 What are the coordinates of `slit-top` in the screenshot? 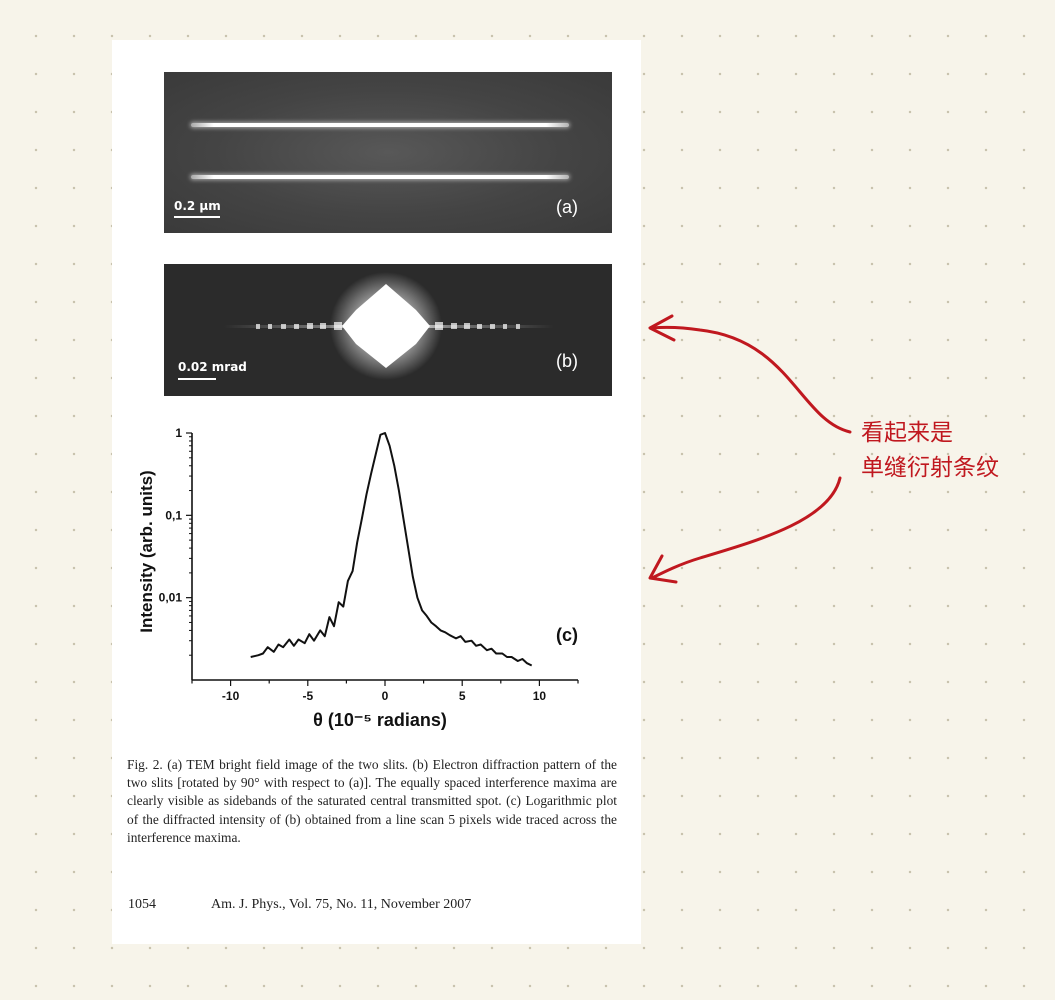 It's located at (380, 125).